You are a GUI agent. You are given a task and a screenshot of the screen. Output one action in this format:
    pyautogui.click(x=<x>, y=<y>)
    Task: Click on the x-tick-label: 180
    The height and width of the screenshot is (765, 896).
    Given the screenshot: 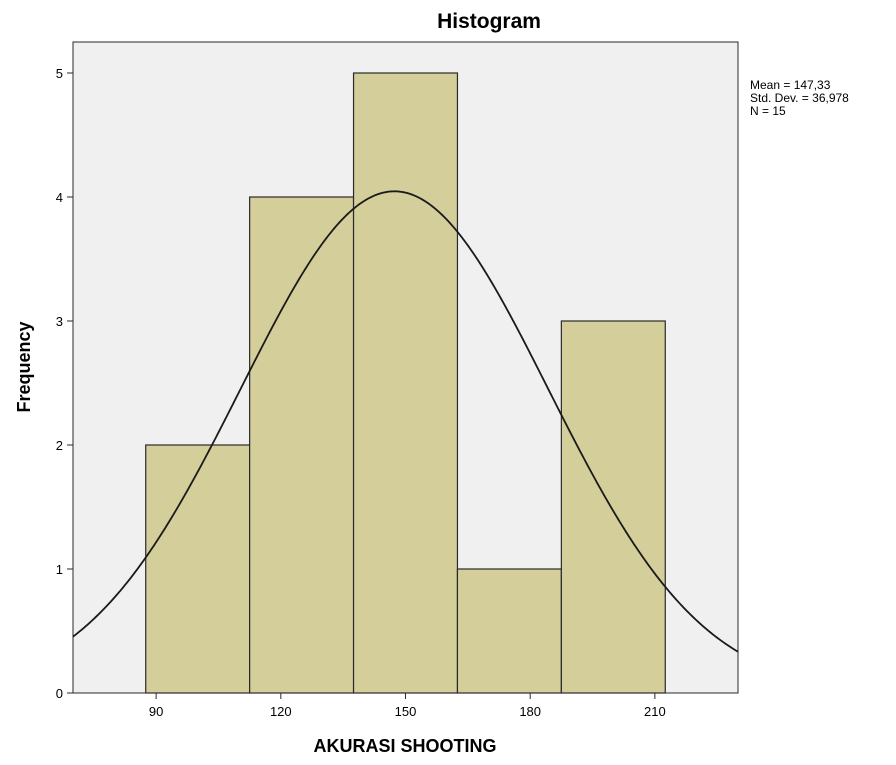 What is the action you would take?
    pyautogui.click(x=530, y=711)
    